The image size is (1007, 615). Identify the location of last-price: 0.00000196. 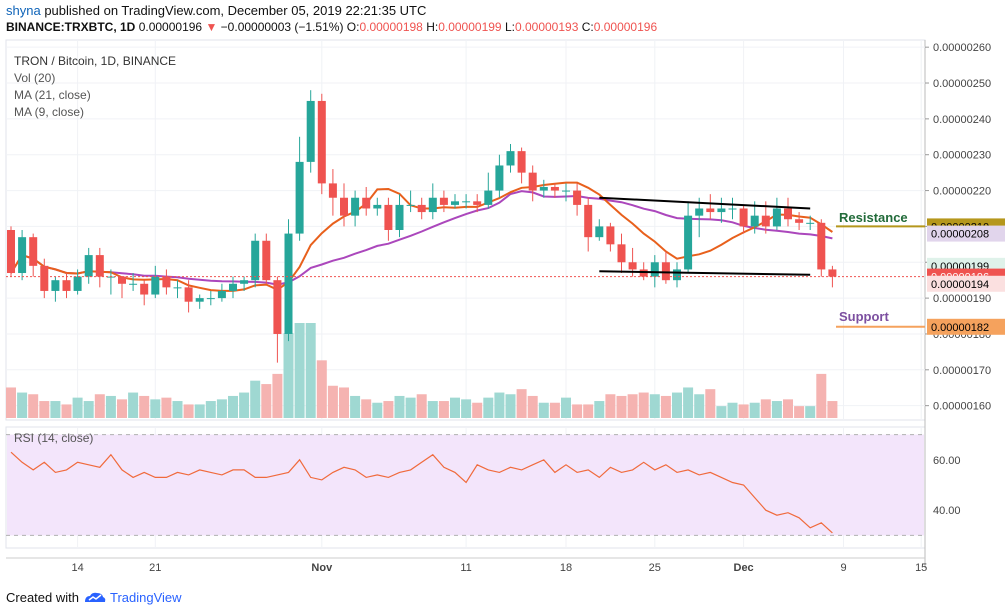
(170, 27).